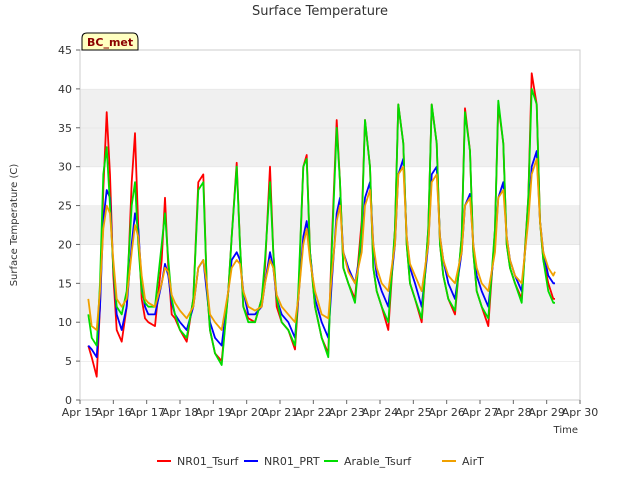  What do you see at coordinates (346, 412) in the screenshot?
I see `x-tick-label: Apr 23` at bounding box center [346, 412].